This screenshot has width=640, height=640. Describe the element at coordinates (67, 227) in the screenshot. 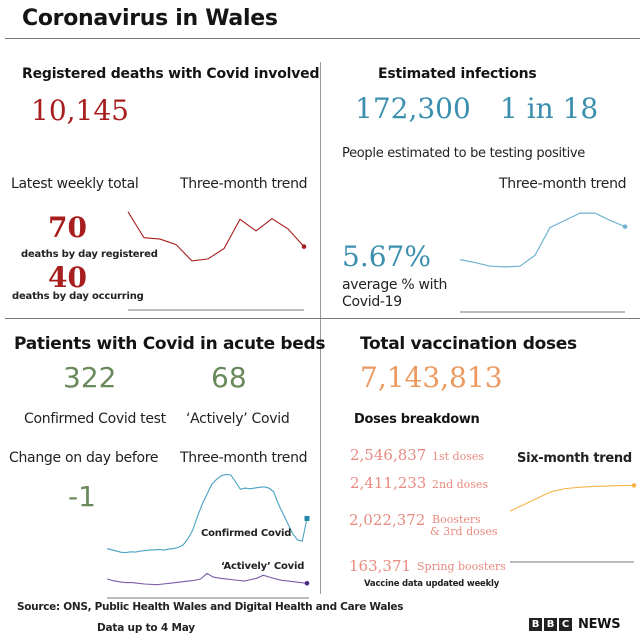

I see `deaths-registered-value: 70` at that location.